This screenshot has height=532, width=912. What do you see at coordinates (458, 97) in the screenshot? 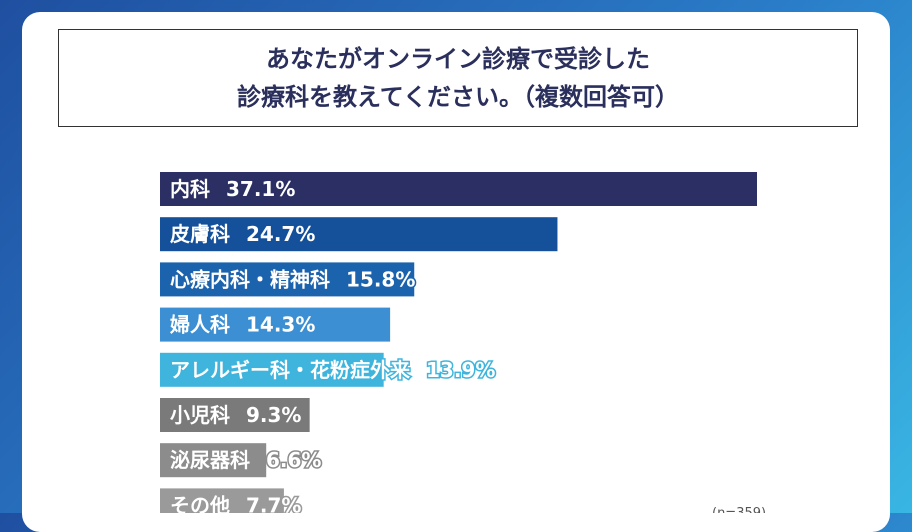
I see `chart-title-line-2: 診療科を教えてください。（複数回答可）` at bounding box center [458, 97].